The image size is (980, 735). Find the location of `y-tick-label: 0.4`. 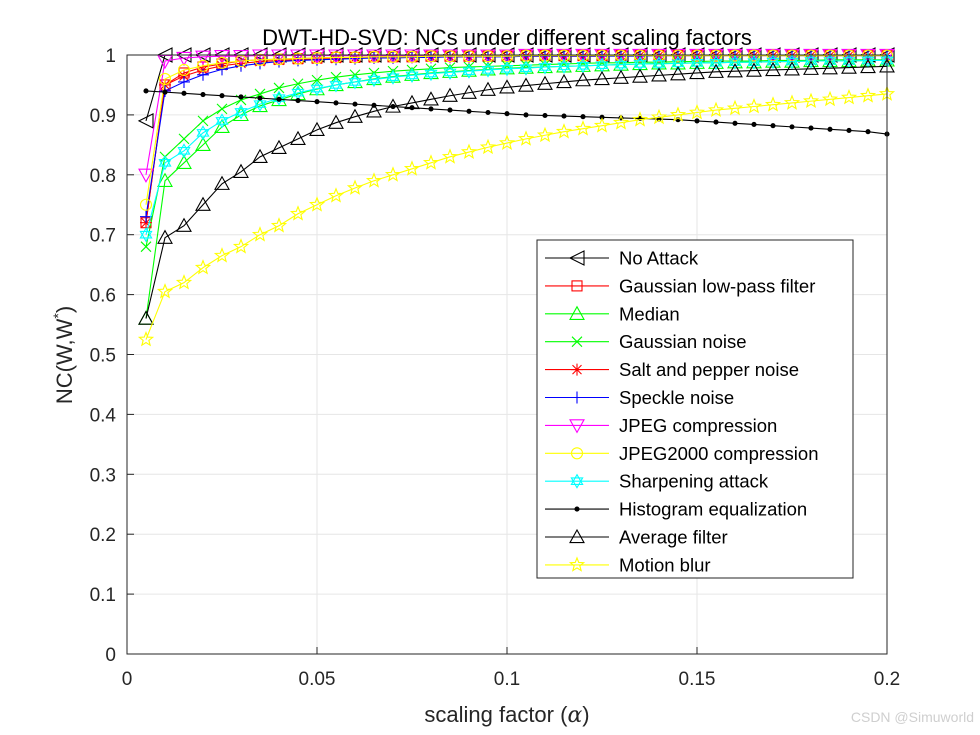

y-tick-label: 0.4 is located at coordinates (103, 415).